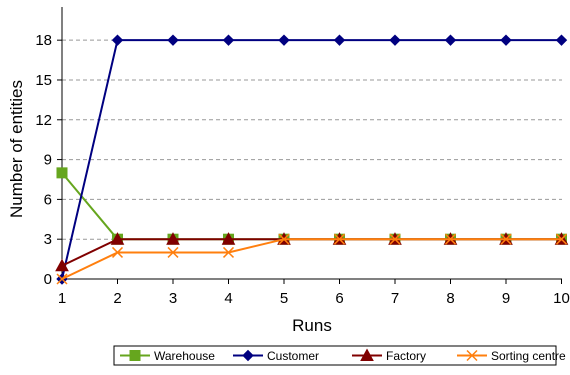  I want to click on y-tick-label: 6, so click(48, 199).